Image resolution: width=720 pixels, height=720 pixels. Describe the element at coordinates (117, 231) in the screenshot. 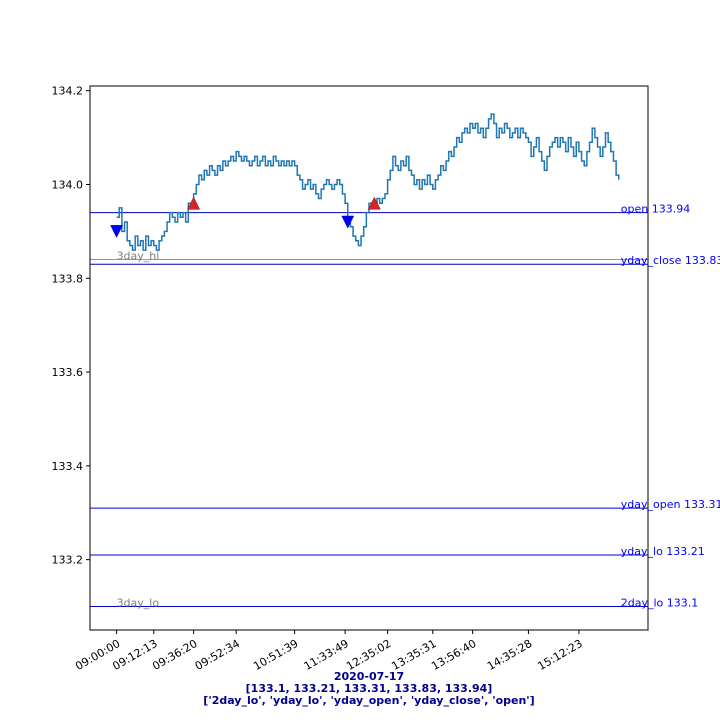

I see `sell-marker` at that location.